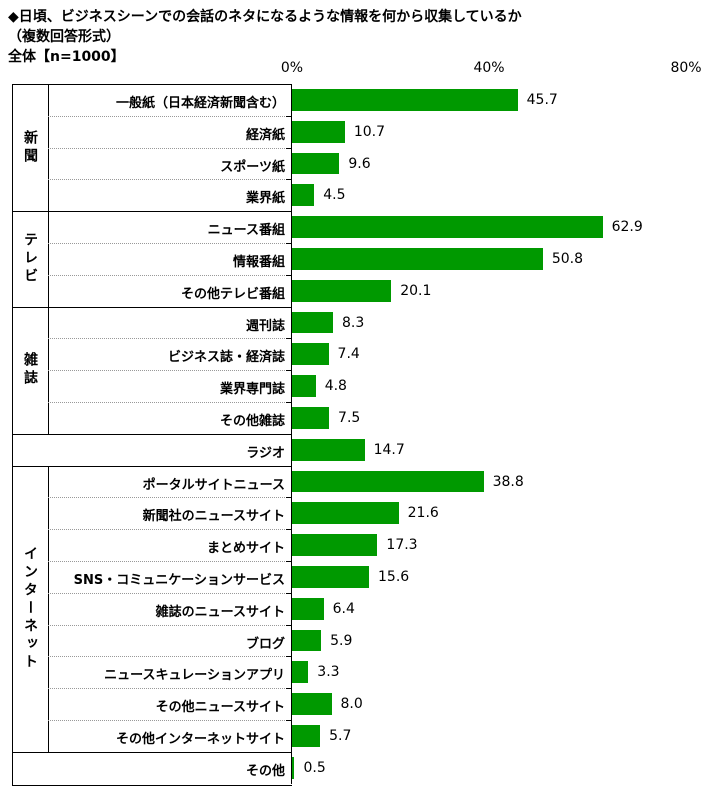 This screenshot has width=718, height=800. I want to click on data-label: 8.3, so click(353, 322).